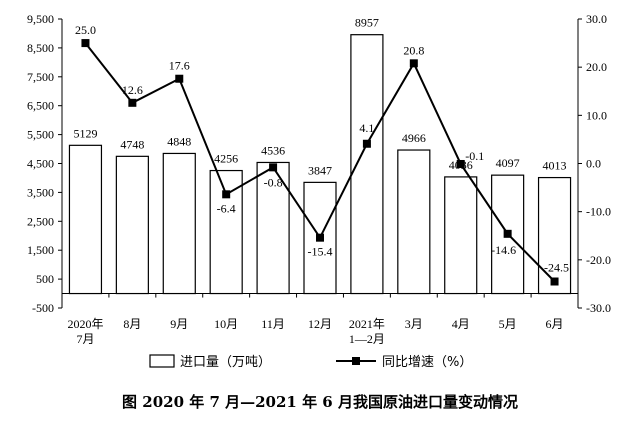 The width and height of the screenshot is (640, 424). Describe the element at coordinates (40, 221) in the screenshot. I see `left-tick-label: 2,500` at that location.